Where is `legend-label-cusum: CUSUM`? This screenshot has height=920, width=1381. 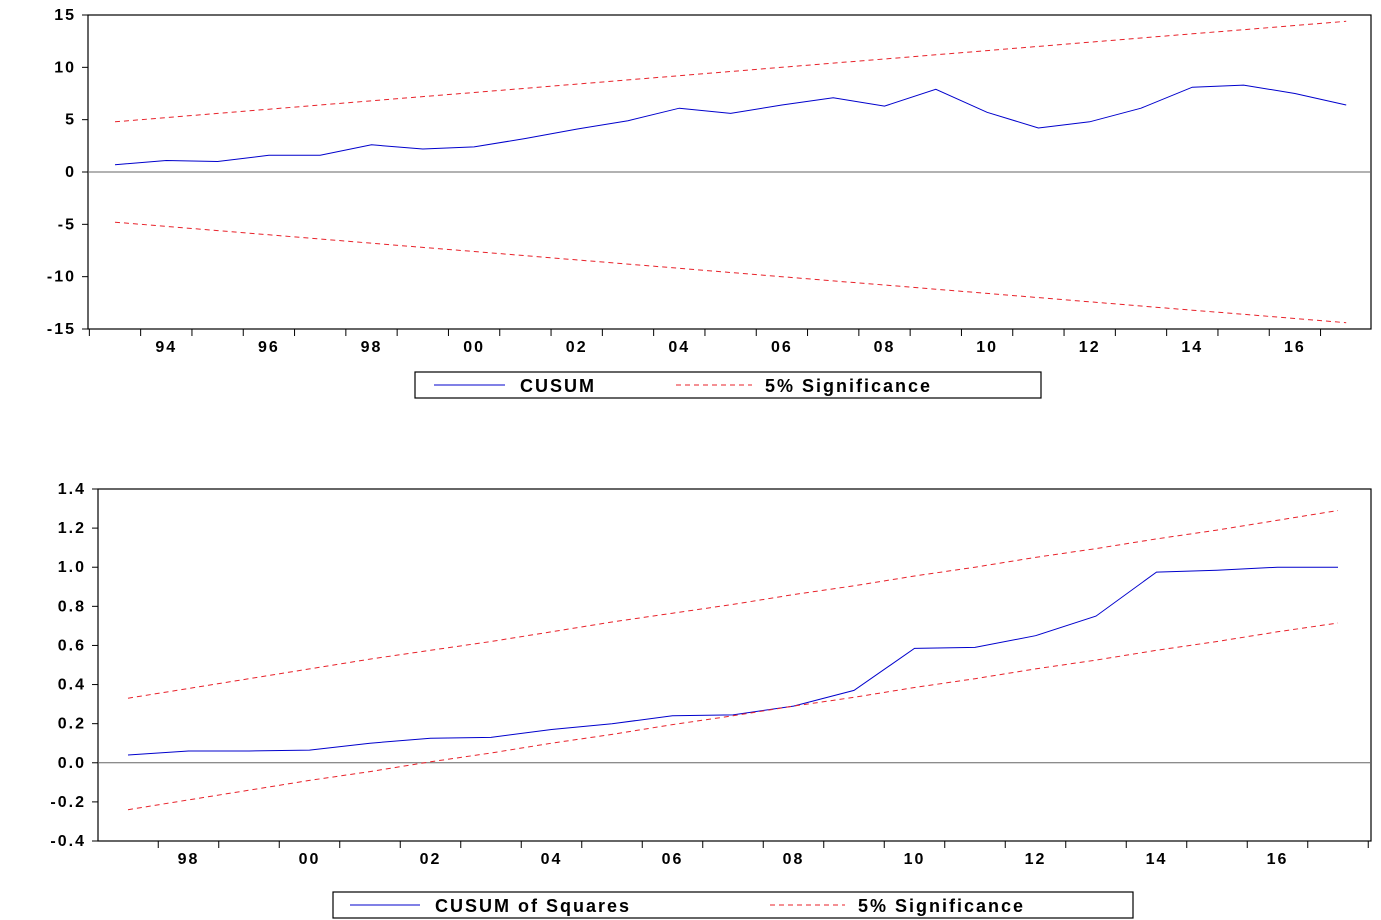
legend-label-cusum: CUSUM is located at coordinates (558, 386).